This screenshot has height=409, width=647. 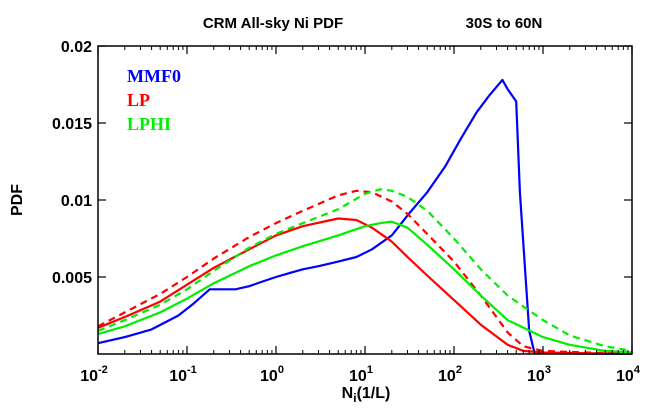 I want to click on legend: MMF0 LP LPHI, so click(x=154, y=100).